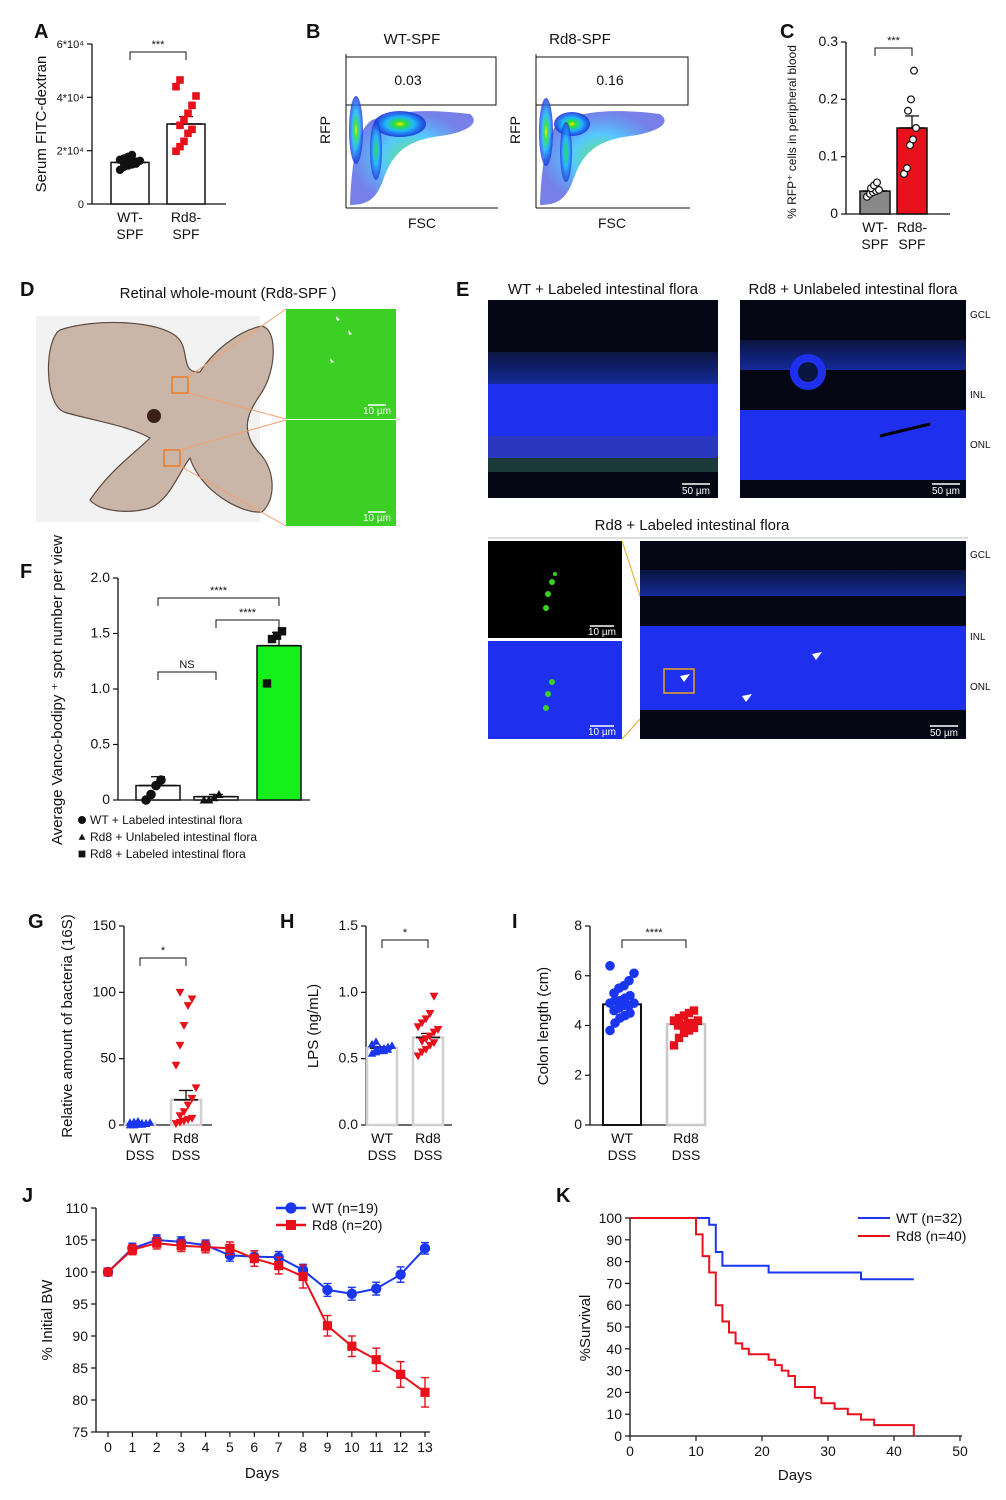 This screenshot has height=1500, width=1006. What do you see at coordinates (762, 1451) in the screenshot?
I see `x-tick-label: 20` at bounding box center [762, 1451].